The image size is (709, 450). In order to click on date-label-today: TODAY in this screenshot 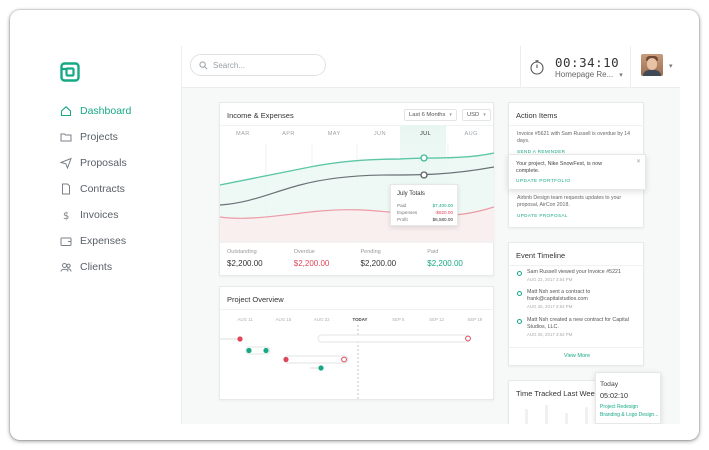, I will do `click(360, 319)`.